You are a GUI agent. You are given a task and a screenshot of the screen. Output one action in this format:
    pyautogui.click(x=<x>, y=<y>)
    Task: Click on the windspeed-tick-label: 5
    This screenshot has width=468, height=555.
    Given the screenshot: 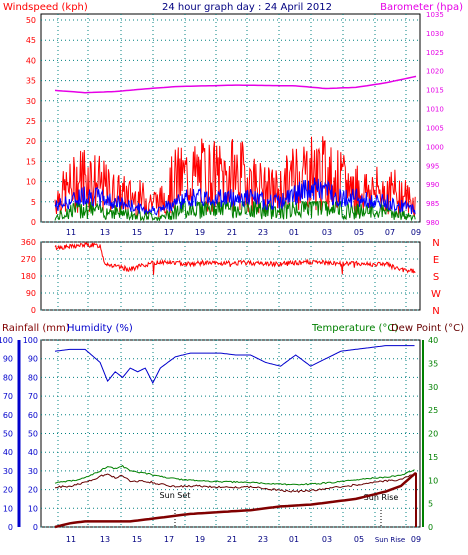 What is the action you would take?
    pyautogui.click(x=33, y=202)
    